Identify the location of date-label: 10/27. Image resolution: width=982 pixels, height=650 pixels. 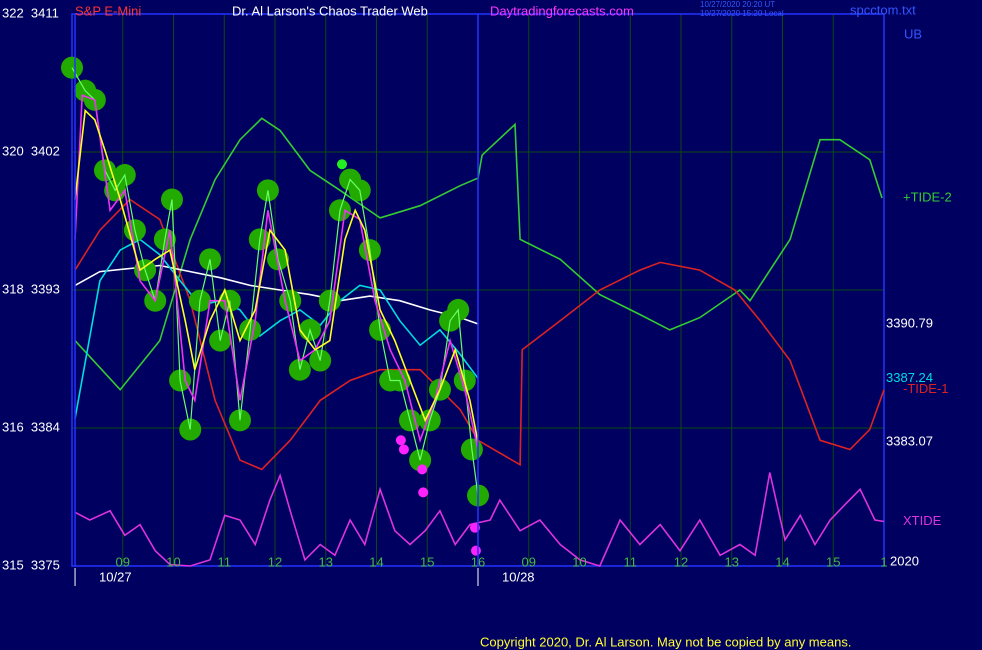
(115, 576).